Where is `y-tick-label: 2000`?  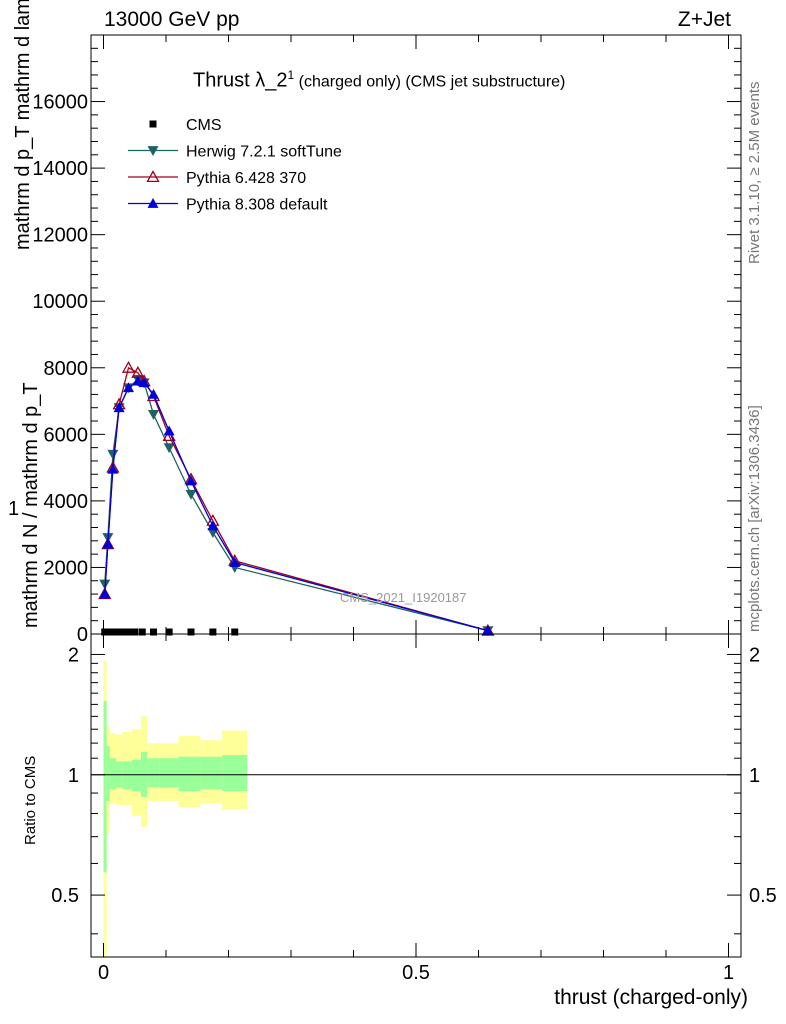
y-tick-label: 2000 is located at coordinates (66, 568).